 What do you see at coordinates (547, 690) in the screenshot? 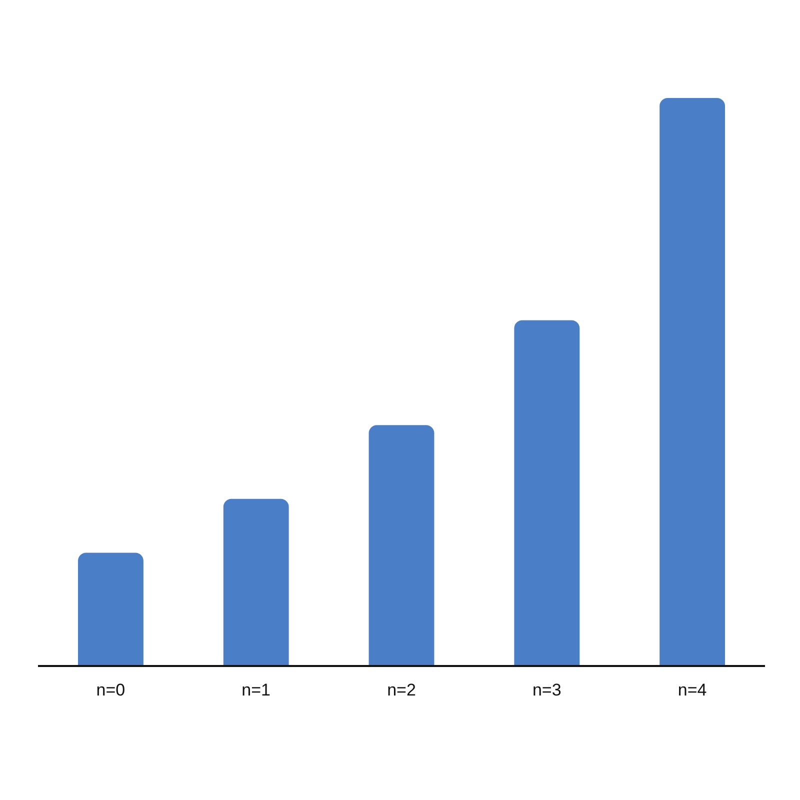
I see `x-tick-label: n=3` at bounding box center [547, 690].